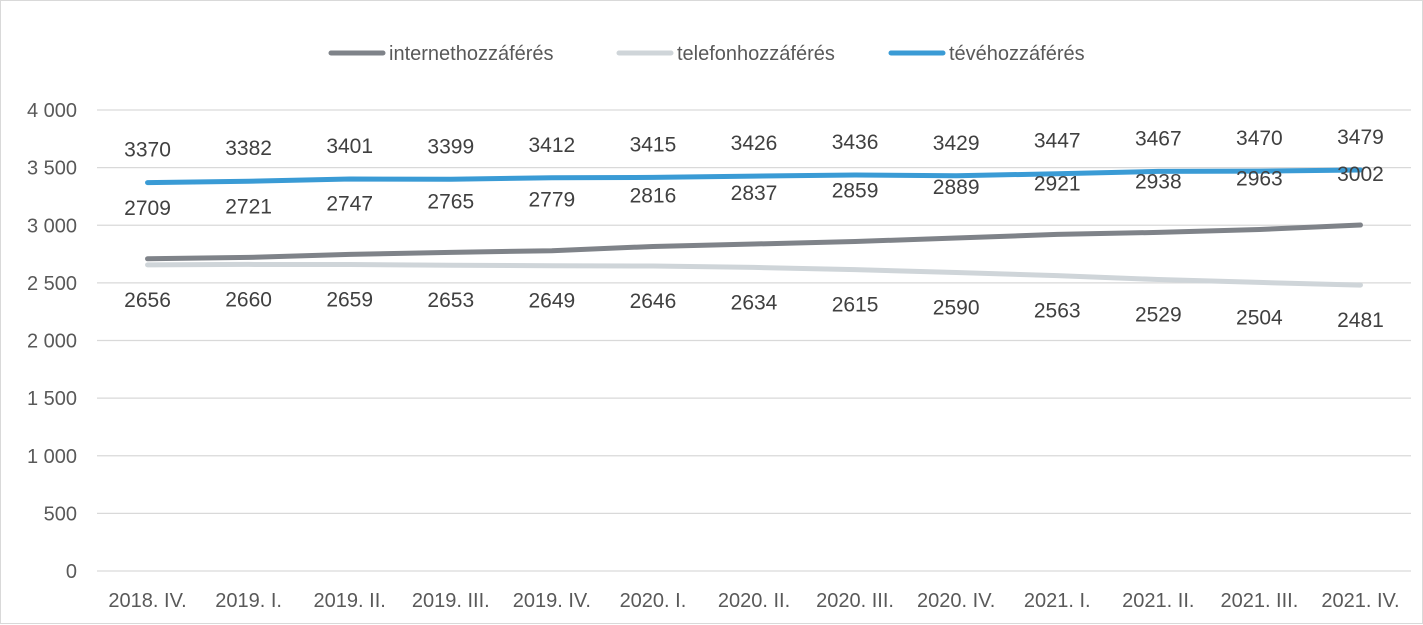  What do you see at coordinates (350, 601) in the screenshot?
I see `x-tick-label: 2019. II.` at bounding box center [350, 601].